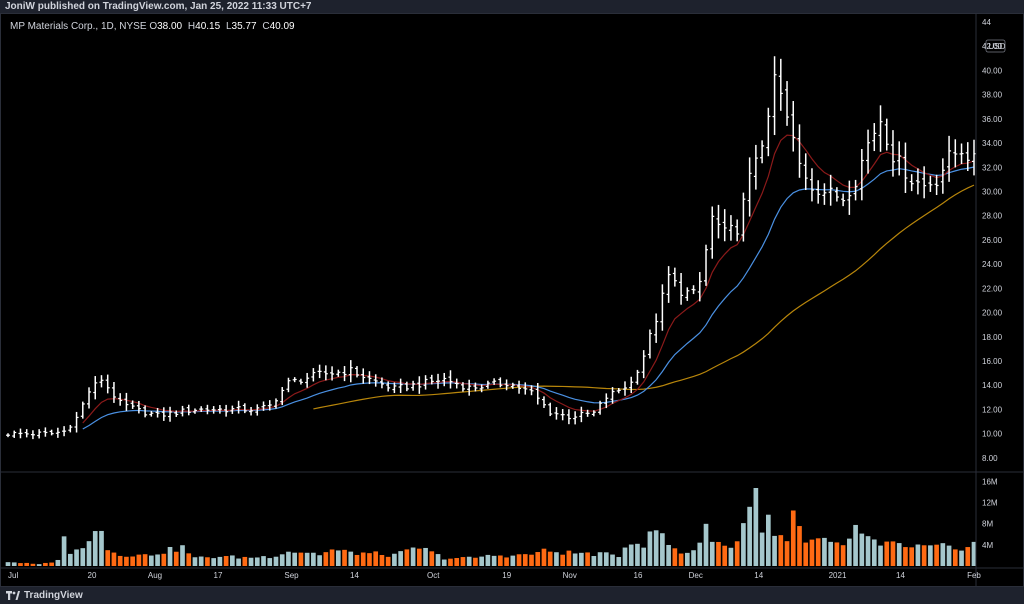  I want to click on high-label: H, so click(191, 26).